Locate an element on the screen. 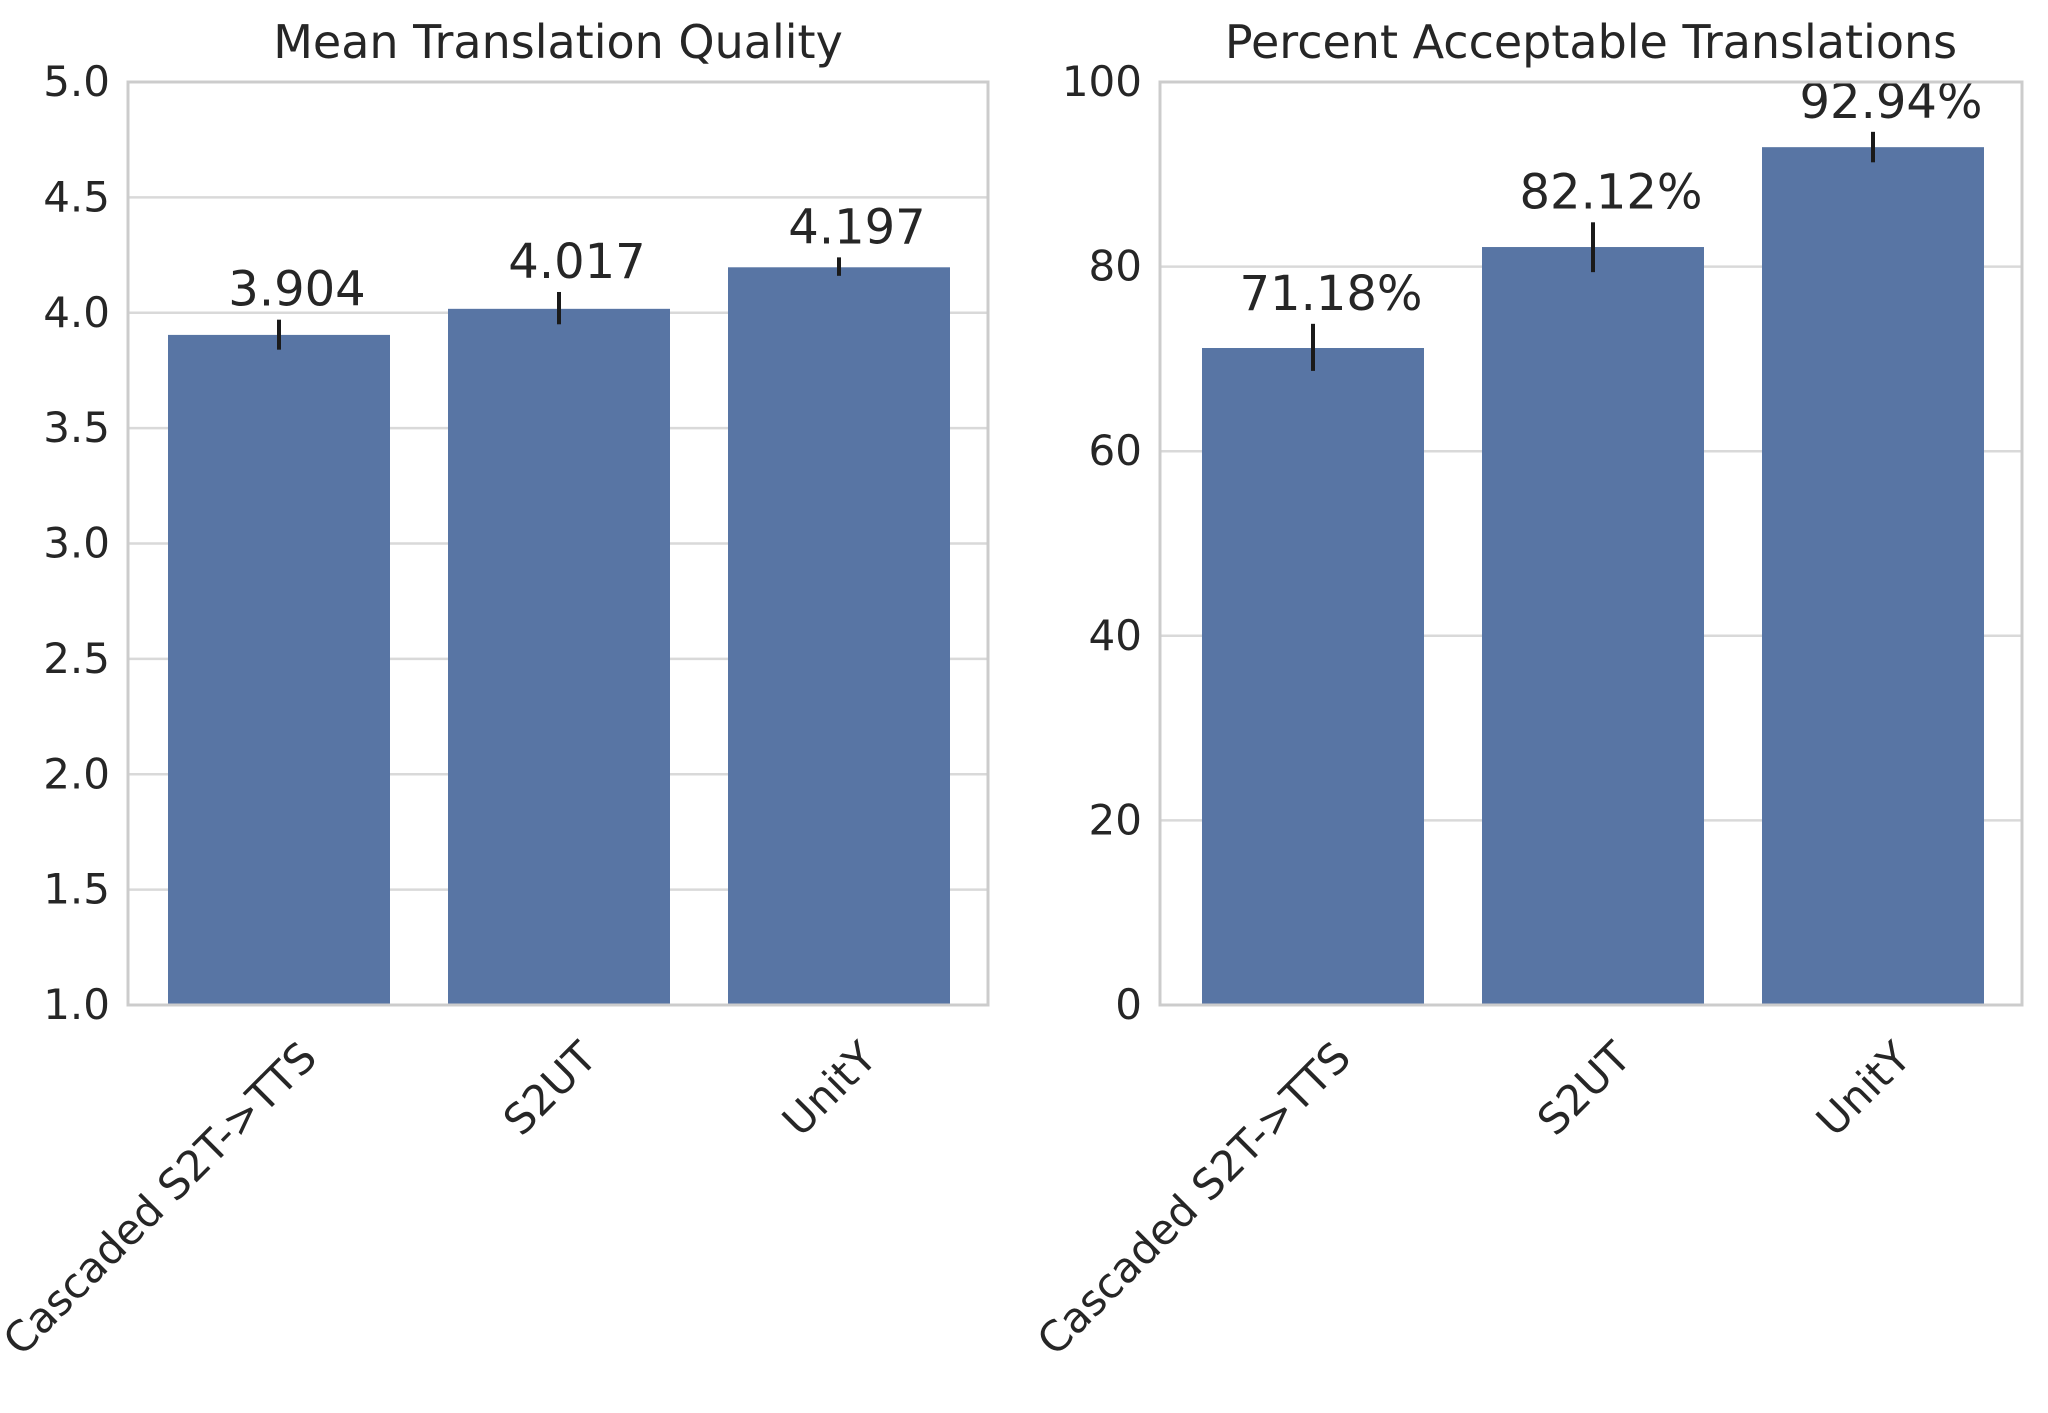  y-tick-label: 60 is located at coordinates (1115, 450).